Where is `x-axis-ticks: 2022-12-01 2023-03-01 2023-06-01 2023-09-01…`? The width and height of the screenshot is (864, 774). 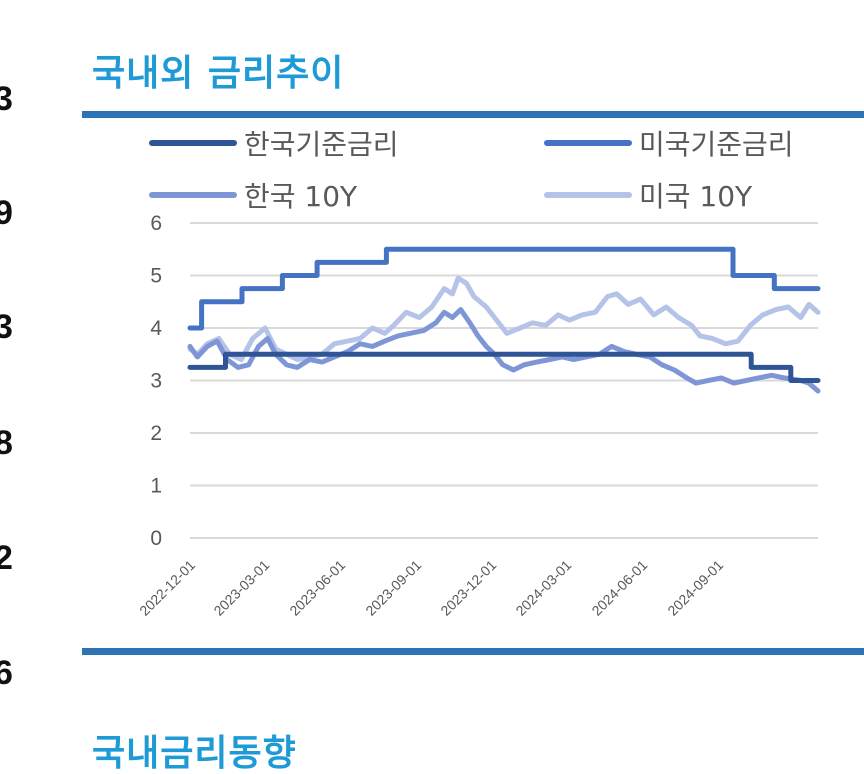
x-axis-ticks: 2022-12-01 2023-03-01 2023-06-01 2023-09-01… is located at coordinates (431, 588).